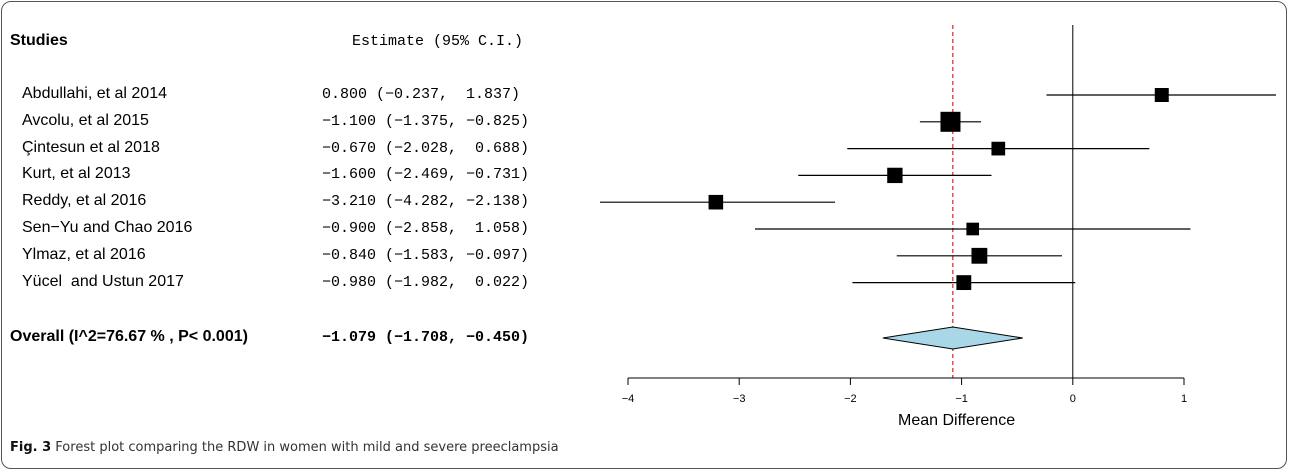 The width and height of the screenshot is (1290, 472). I want to click on overall-diamond, so click(952, 338).